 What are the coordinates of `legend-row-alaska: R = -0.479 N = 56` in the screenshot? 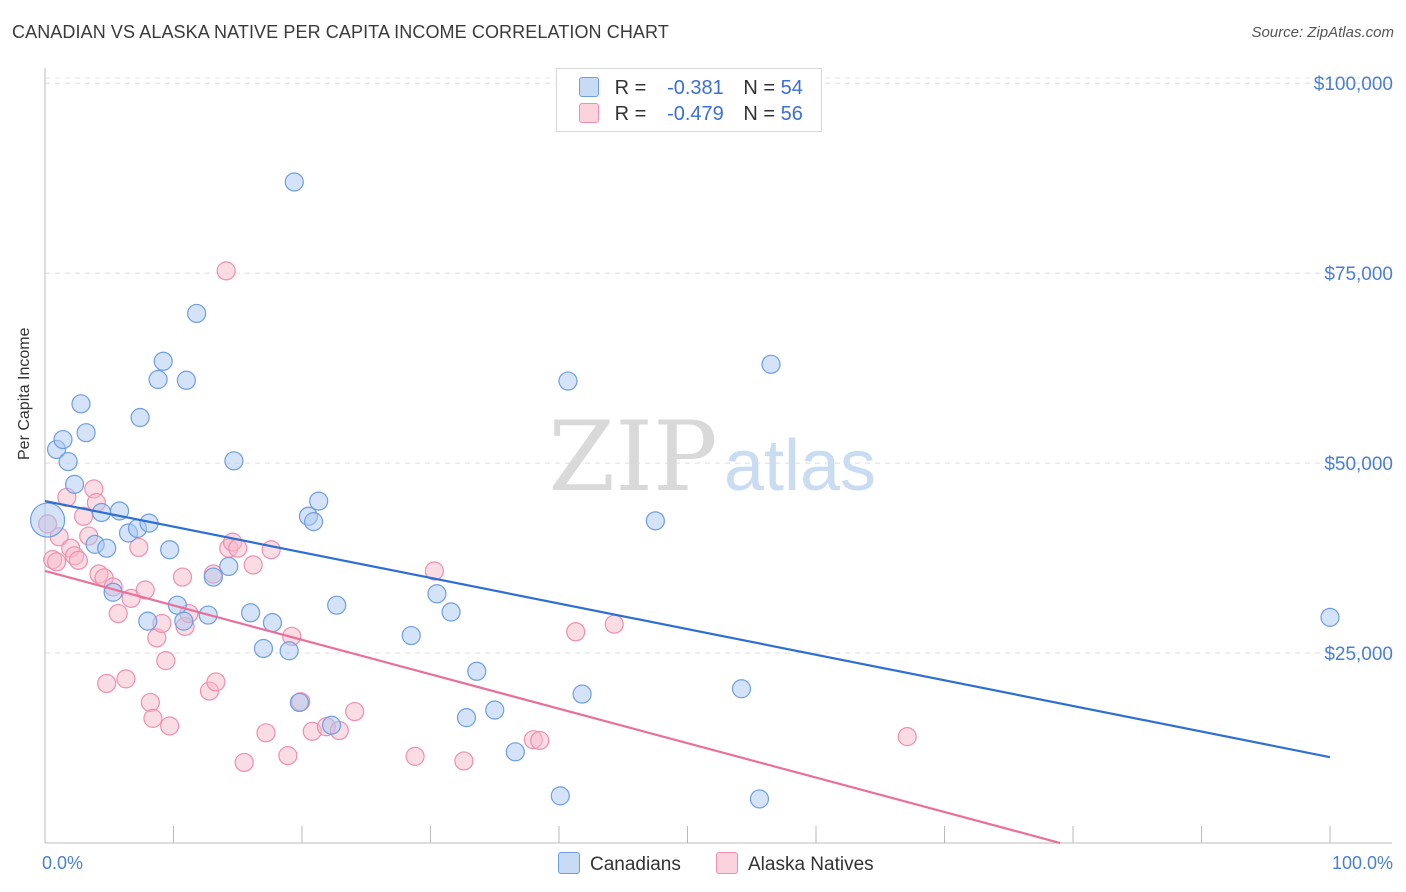 It's located at (691, 114).